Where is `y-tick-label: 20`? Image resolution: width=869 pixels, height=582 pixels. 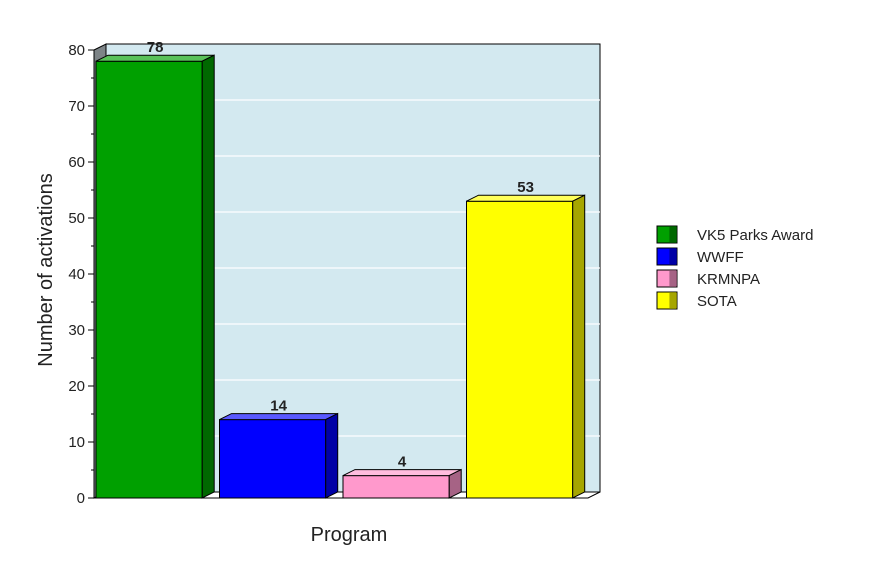
y-tick-label: 20 is located at coordinates (76, 386).